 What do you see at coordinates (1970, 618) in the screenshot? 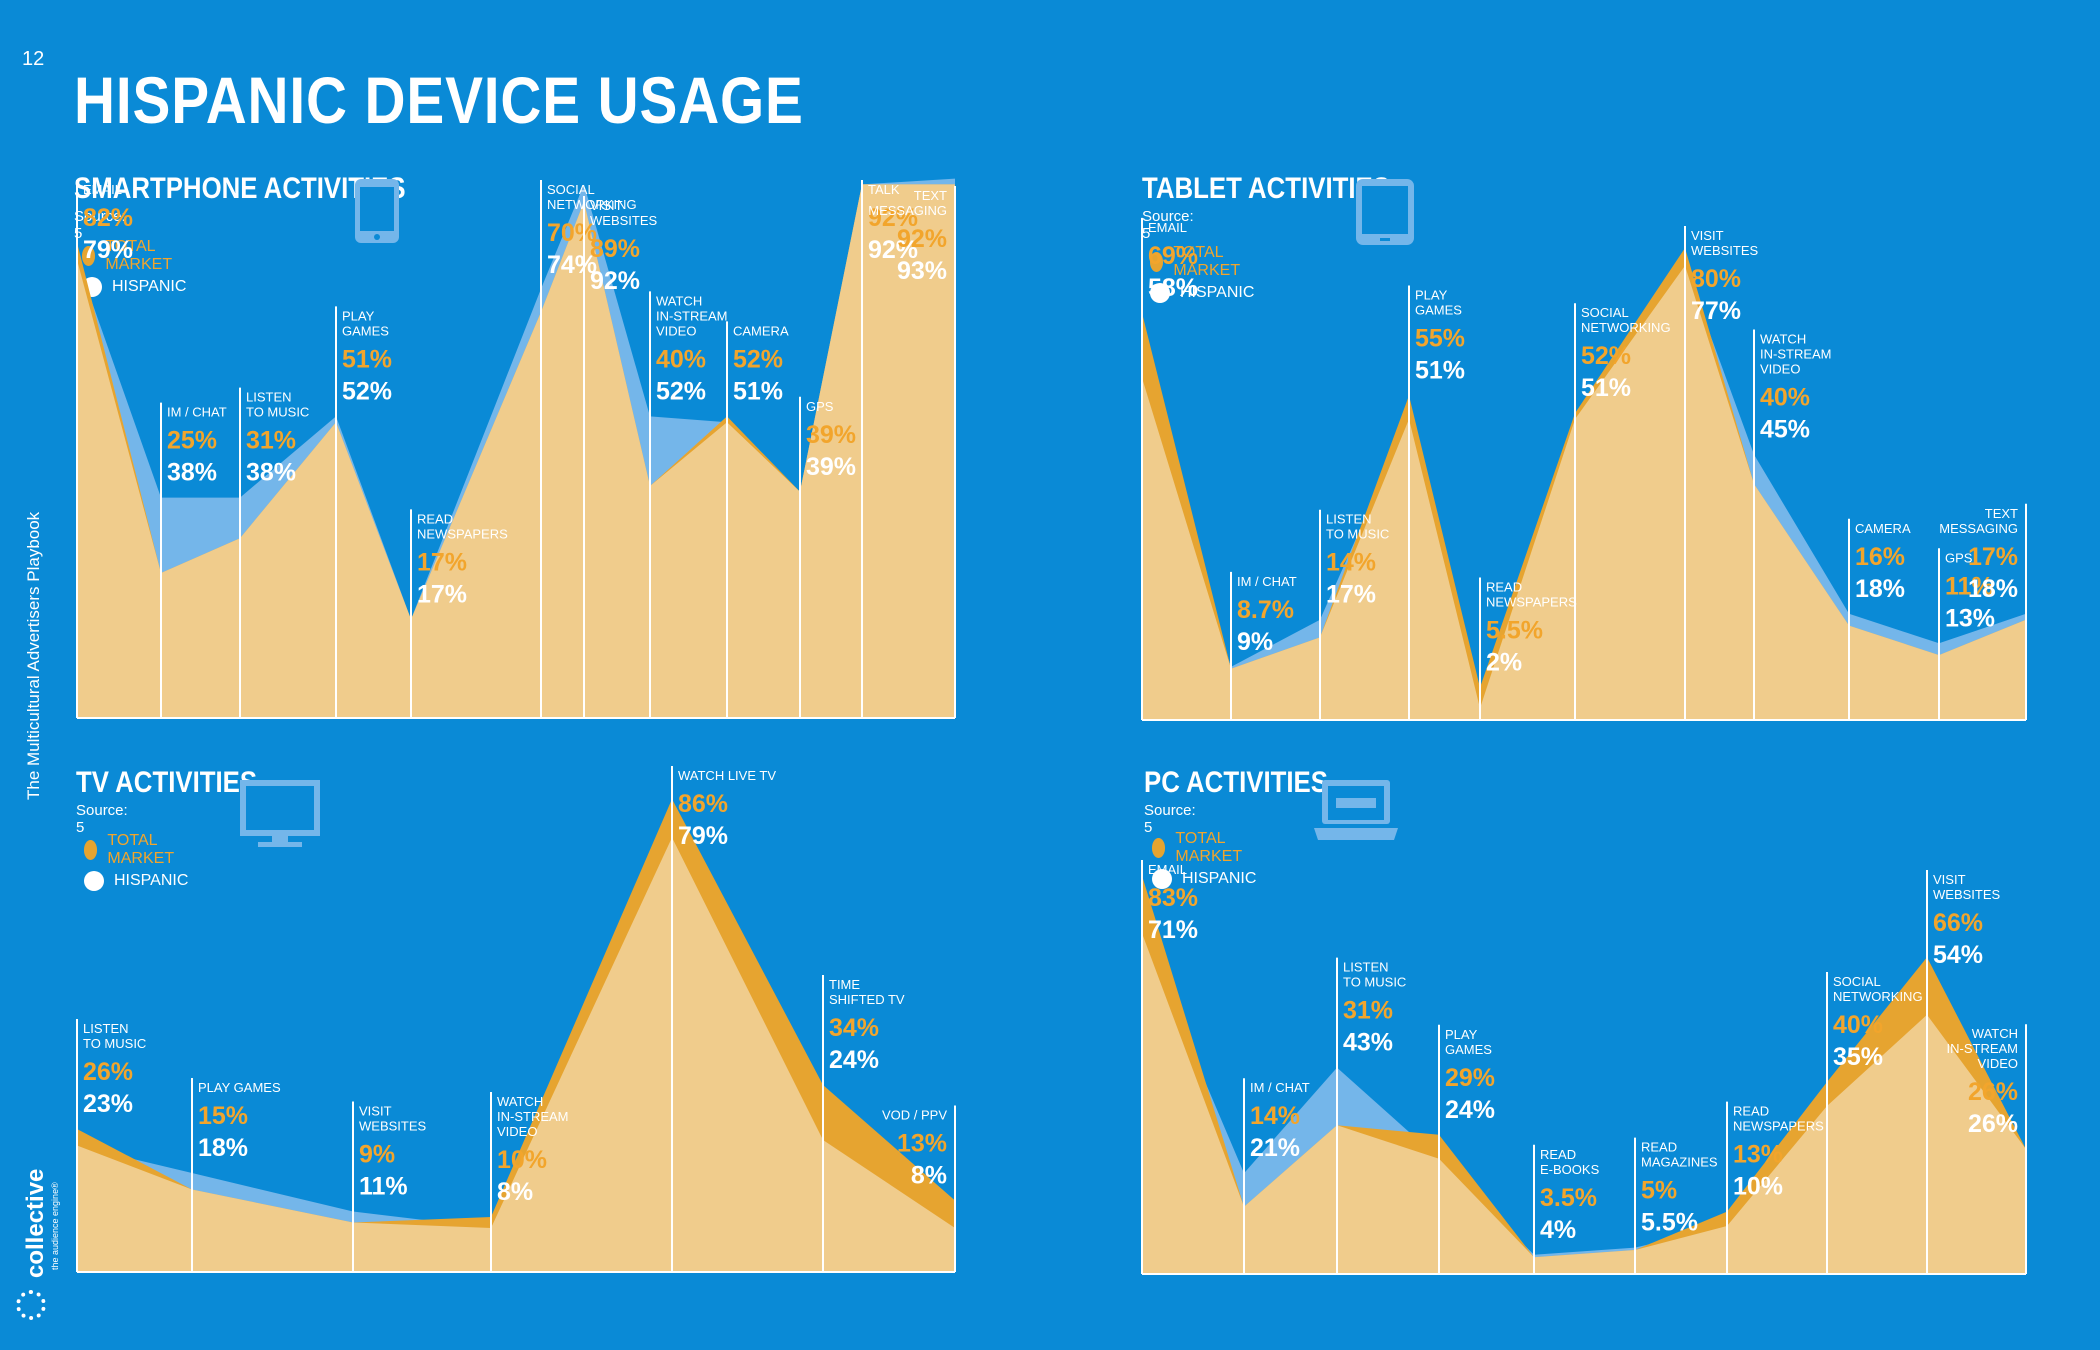
I see `hispanic-value-label: 13%` at bounding box center [1970, 618].